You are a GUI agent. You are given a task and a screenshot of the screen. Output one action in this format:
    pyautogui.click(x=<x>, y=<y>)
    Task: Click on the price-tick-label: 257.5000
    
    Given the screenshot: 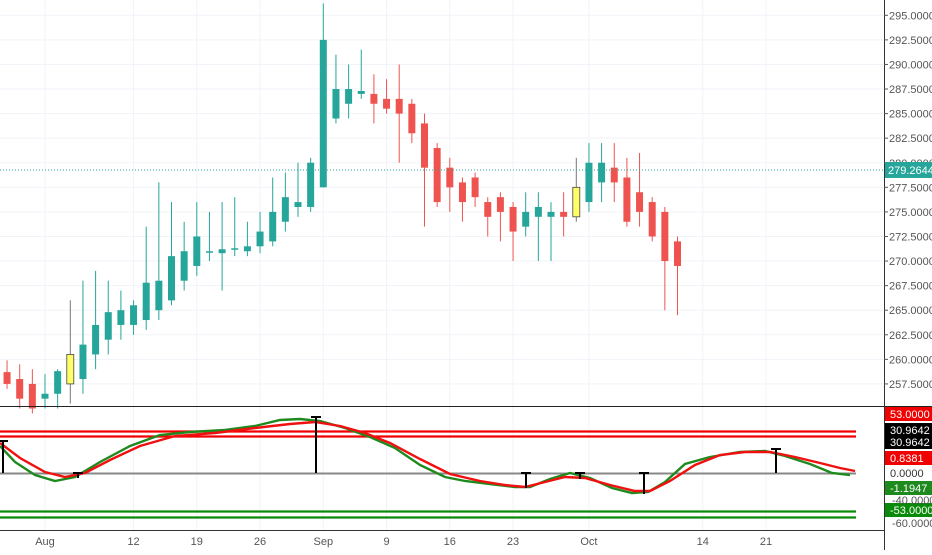 What is the action you would take?
    pyautogui.click(x=910, y=385)
    